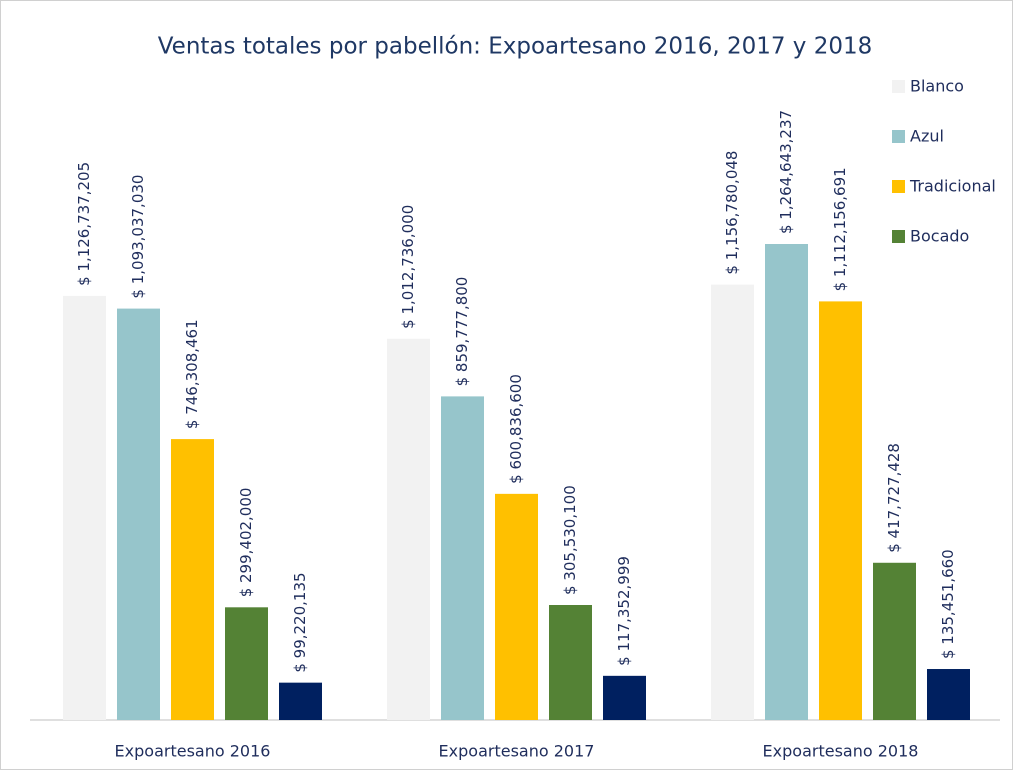 The image size is (1013, 770). Describe the element at coordinates (786, 172) in the screenshot. I see `value-label: $ 1,264,643,237` at that location.